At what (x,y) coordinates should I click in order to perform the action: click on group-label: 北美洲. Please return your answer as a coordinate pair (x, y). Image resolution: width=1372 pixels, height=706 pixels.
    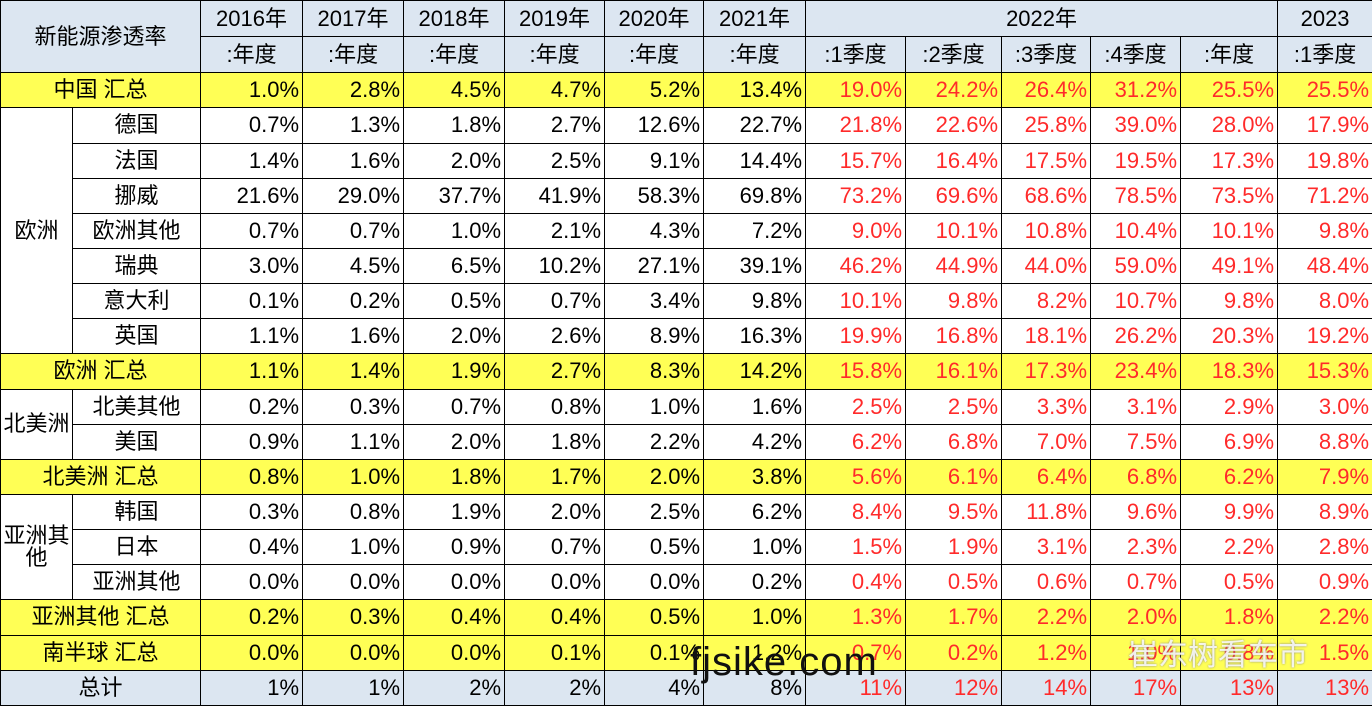
    Looking at the image, I should click on (36, 424).